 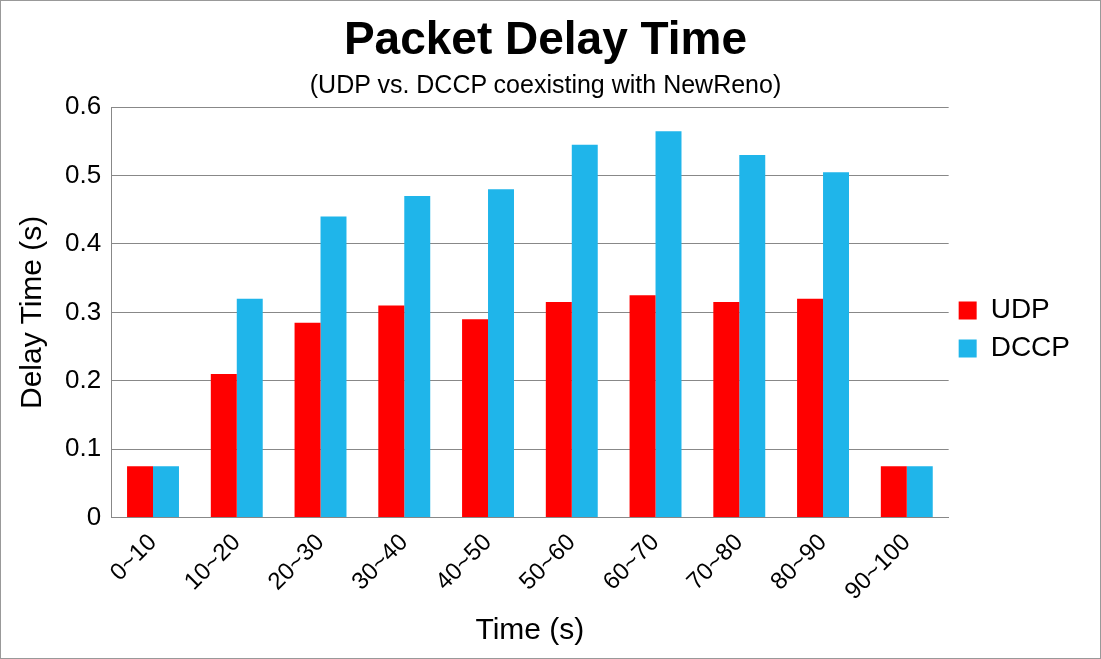 I want to click on y-tick-label: 0.6, so click(x=83, y=105).